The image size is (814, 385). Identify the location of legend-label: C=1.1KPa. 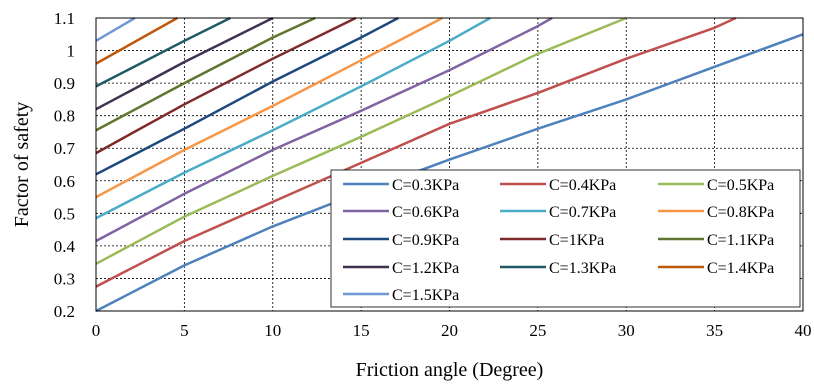
(740, 240).